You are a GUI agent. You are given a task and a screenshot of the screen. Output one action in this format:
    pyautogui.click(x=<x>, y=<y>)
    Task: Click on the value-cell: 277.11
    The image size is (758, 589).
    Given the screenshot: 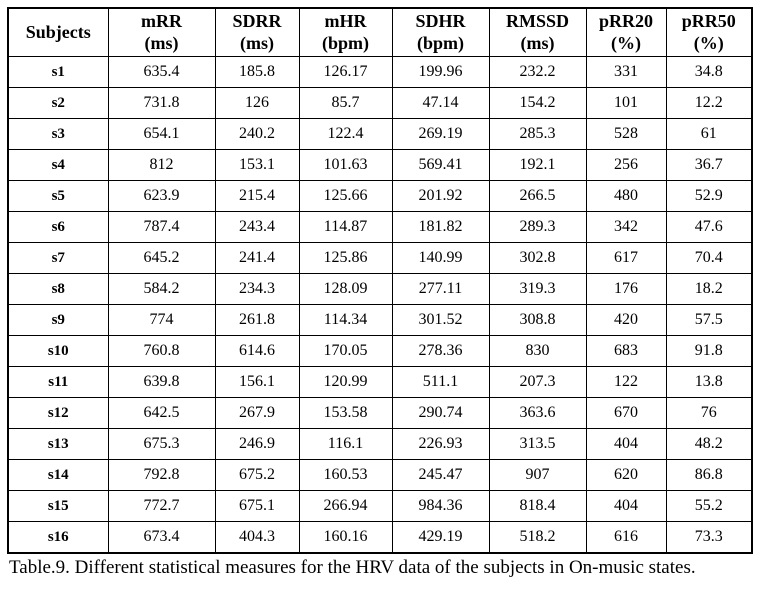 What is the action you would take?
    pyautogui.click(x=440, y=289)
    